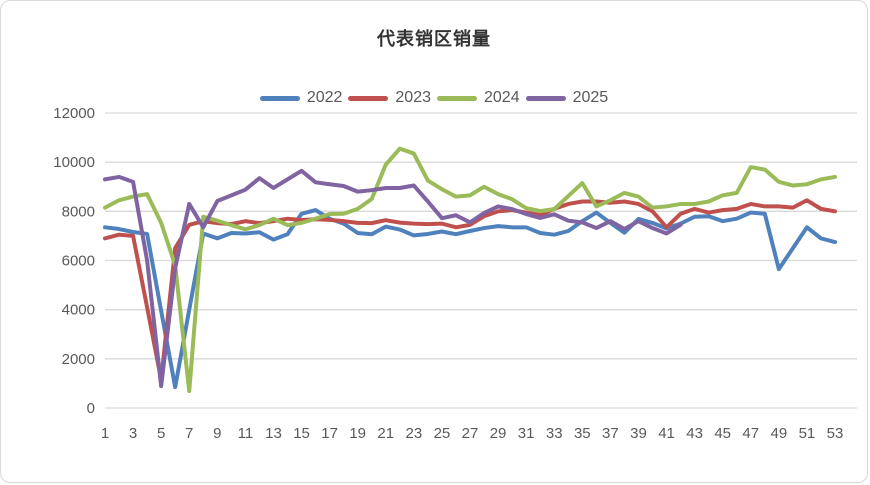 The width and height of the screenshot is (870, 485). I want to click on y-tick-label: 2000, so click(78, 359).